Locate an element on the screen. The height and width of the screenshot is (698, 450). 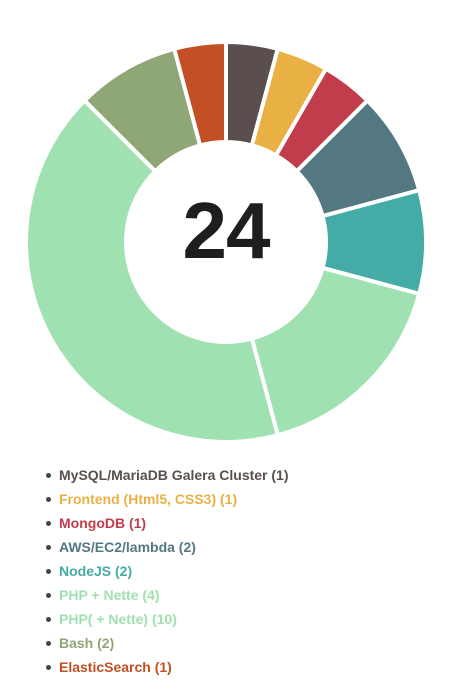
legend-label: Frontend (Html5, CSS3) (1) is located at coordinates (148, 499).